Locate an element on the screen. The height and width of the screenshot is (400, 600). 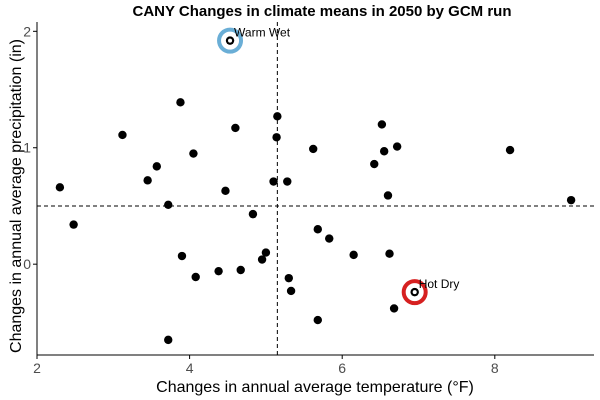
x-tick-label: 8 is located at coordinates (495, 368).